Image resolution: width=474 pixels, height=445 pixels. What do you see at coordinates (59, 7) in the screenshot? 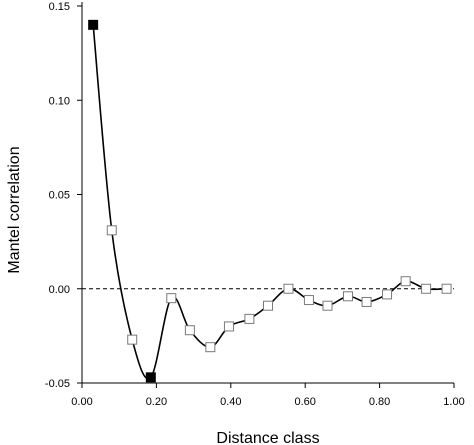
I see `y-tick-label: 0.15` at bounding box center [59, 7].